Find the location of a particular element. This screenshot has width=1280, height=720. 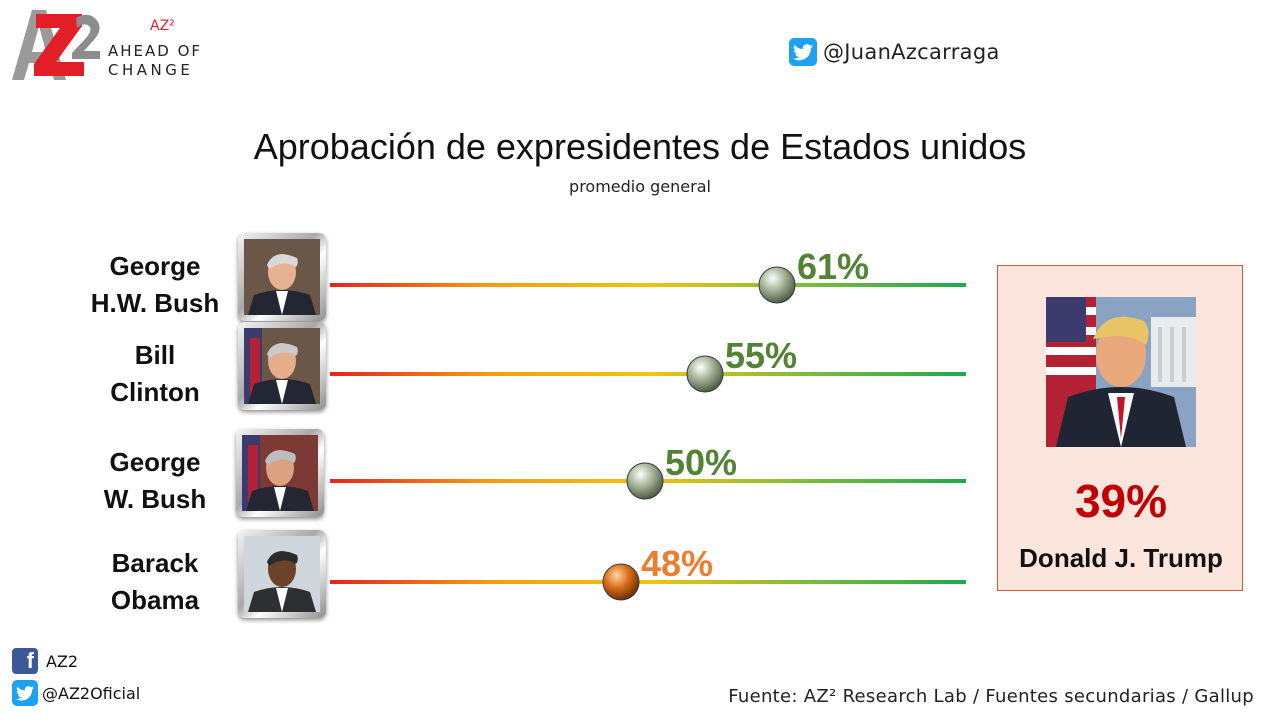

az2-logo: AZ² AHEAD OF CHANGE is located at coordinates (112, 45).